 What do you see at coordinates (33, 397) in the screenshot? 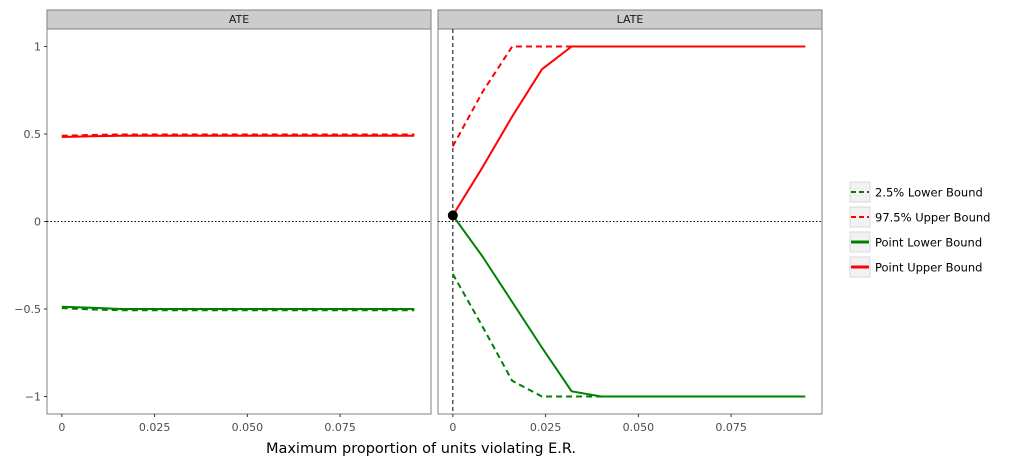
I see `y-tick-label: −1` at bounding box center [33, 397].